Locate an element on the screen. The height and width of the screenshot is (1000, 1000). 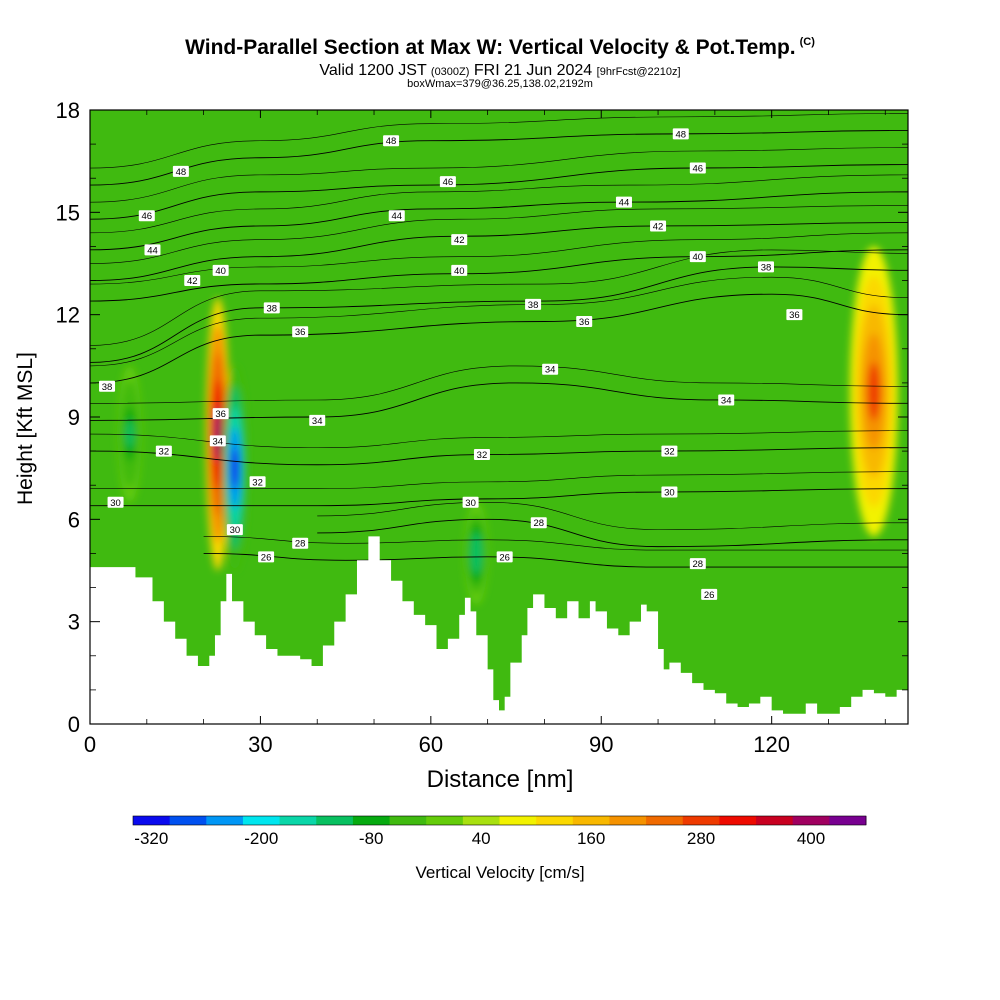
contour-label-5: 38 is located at coordinates (271, 308).